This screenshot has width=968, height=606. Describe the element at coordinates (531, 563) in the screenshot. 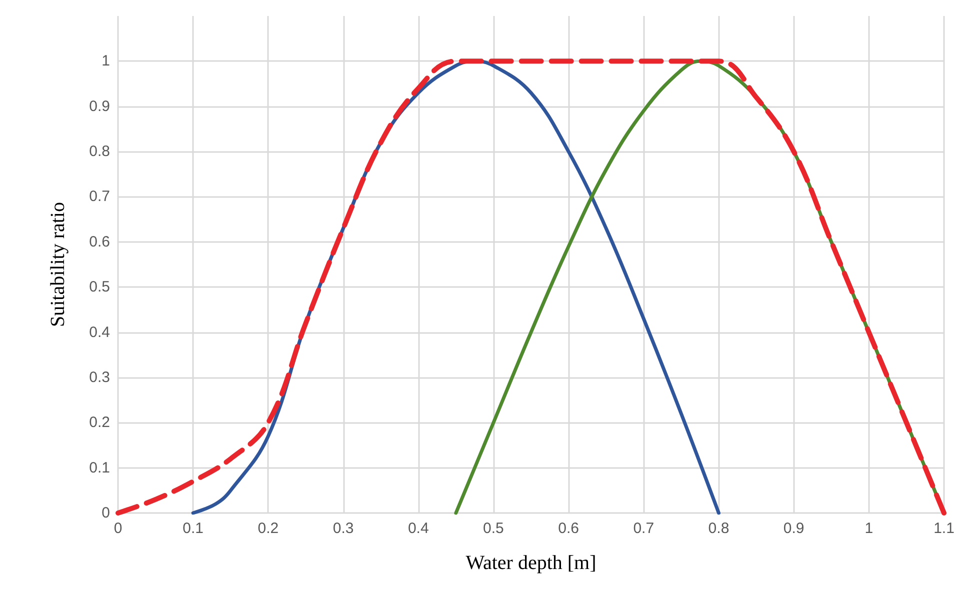

I see `x-axis-title: Water depth [m]` at that location.